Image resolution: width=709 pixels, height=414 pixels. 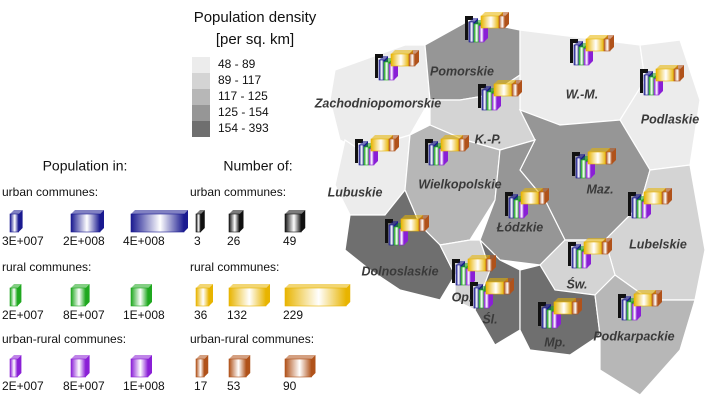 I want to click on density-label: 125 - 154, so click(x=243, y=112).